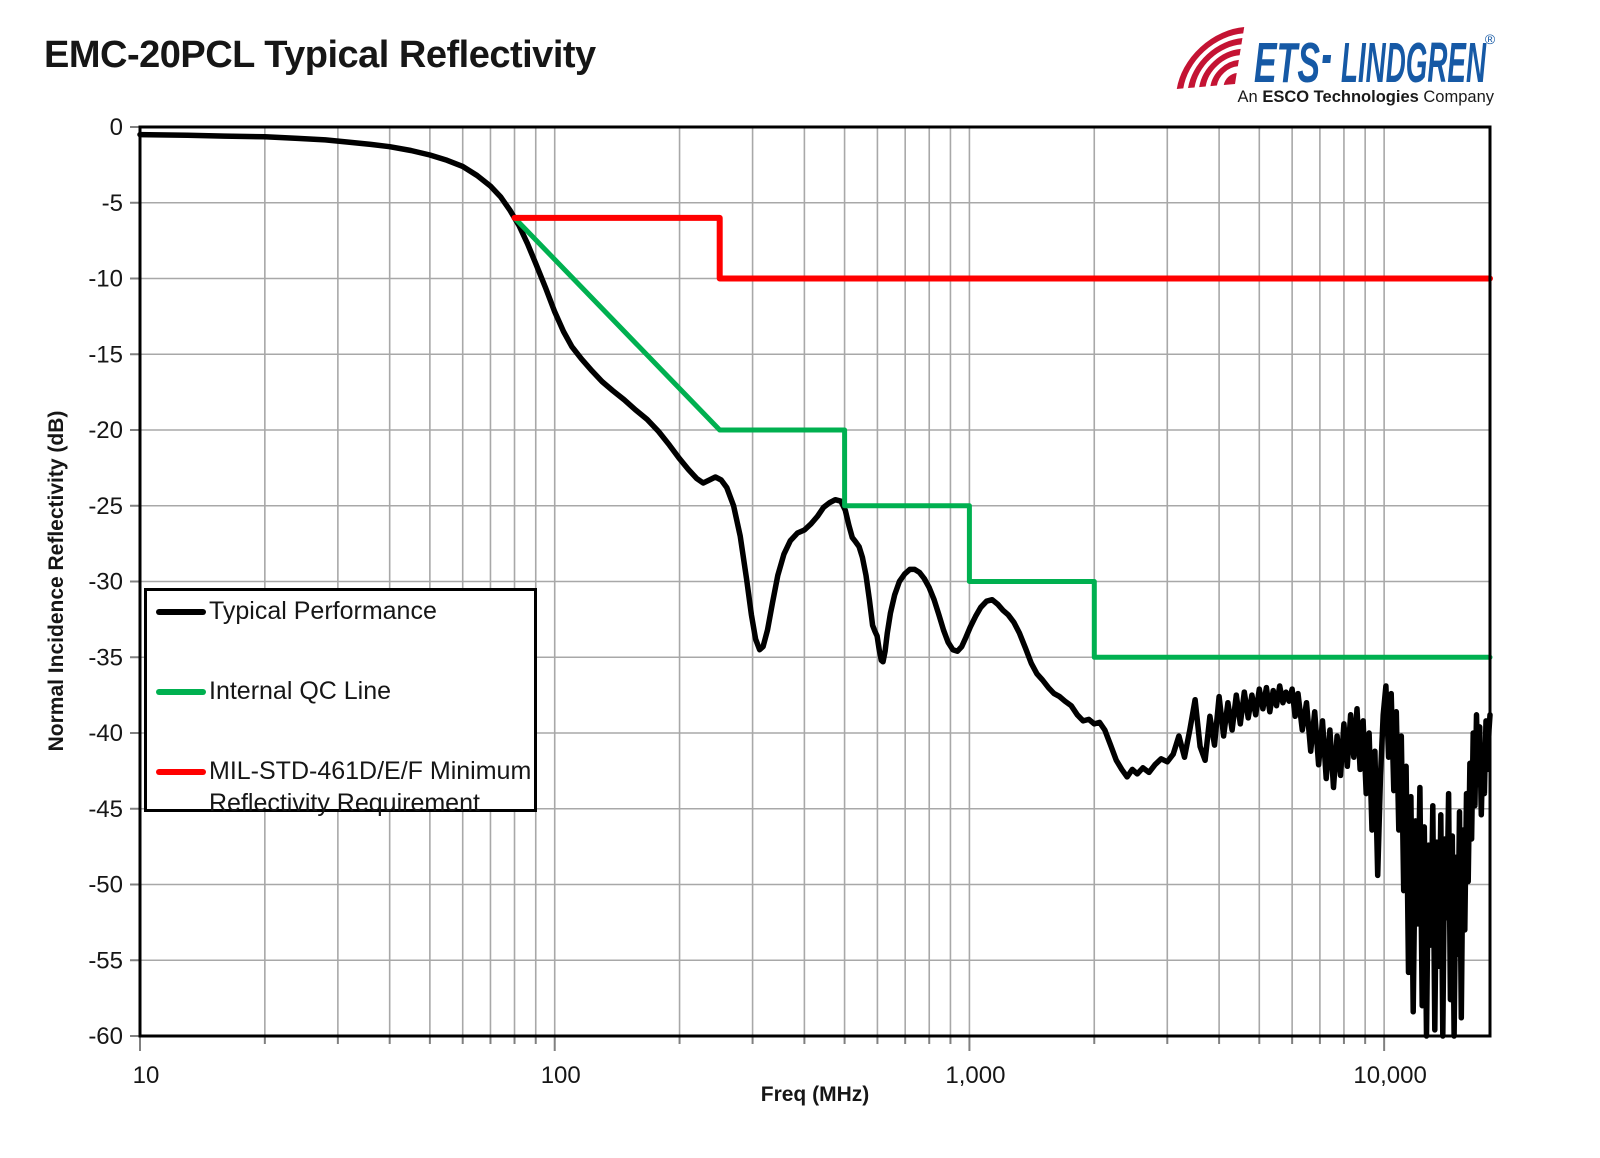 This screenshot has height=1158, width=1600. Describe the element at coordinates (105, 960) in the screenshot. I see `y-tick-label: -55` at that location.